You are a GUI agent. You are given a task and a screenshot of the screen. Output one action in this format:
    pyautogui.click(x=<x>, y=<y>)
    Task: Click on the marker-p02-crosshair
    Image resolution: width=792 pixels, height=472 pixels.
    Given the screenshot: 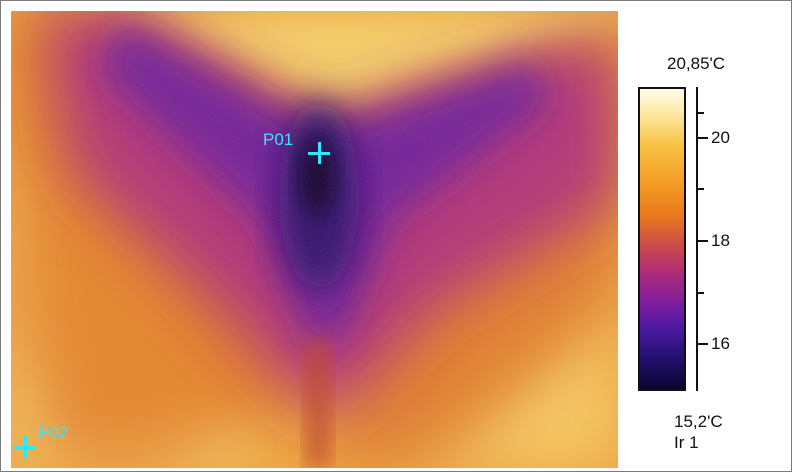 What is the action you would take?
    pyautogui.click(x=25, y=447)
    